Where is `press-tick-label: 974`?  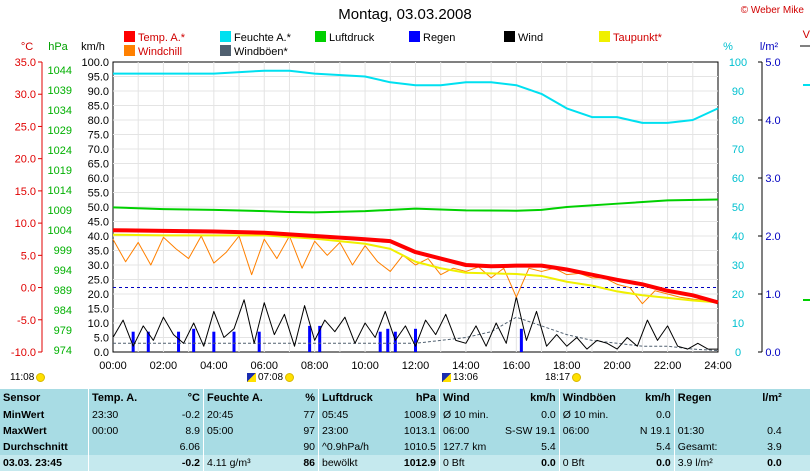
press-tick-label: 974 is located at coordinates (63, 351).